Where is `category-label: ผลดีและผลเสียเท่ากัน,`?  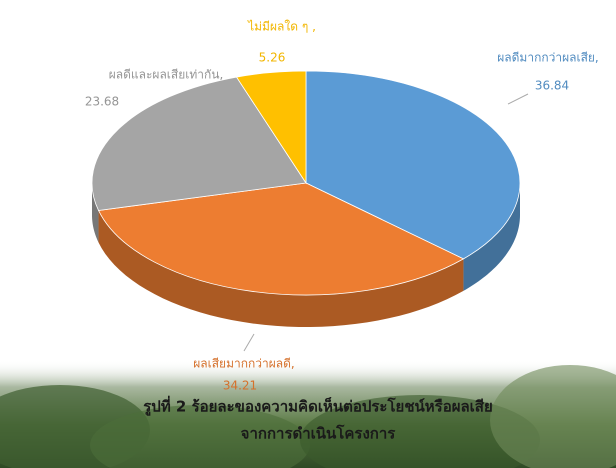
category-label: ผลดีและผลเสียเท่ากัน, is located at coordinates (166, 75).